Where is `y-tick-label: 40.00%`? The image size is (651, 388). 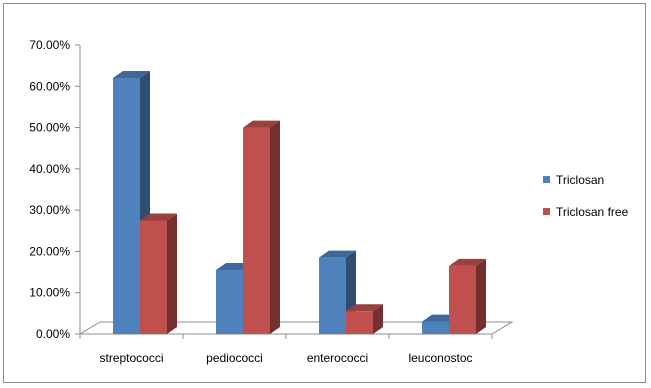
y-tick-label: 40.00% is located at coordinates (49, 169).